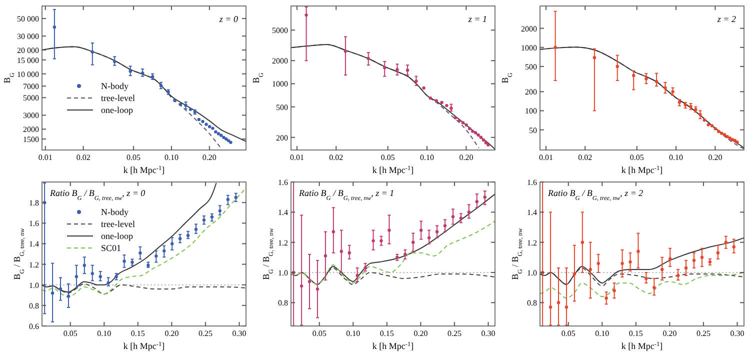 The image size is (748, 358). What do you see at coordinates (28, 74) in the screenshot?
I see `y-tick-label: 10 000` at bounding box center [28, 74].